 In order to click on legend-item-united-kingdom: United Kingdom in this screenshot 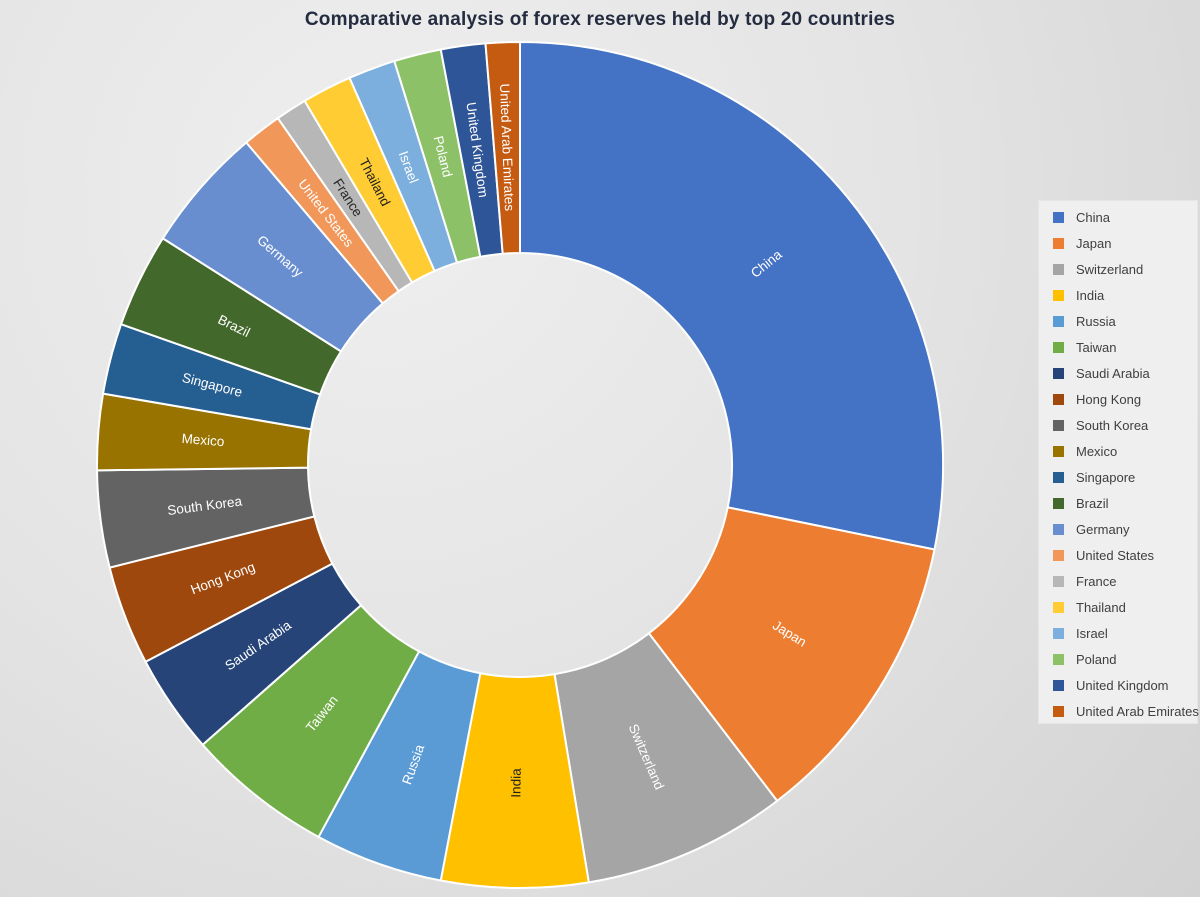, I will do `click(1118, 685)`.